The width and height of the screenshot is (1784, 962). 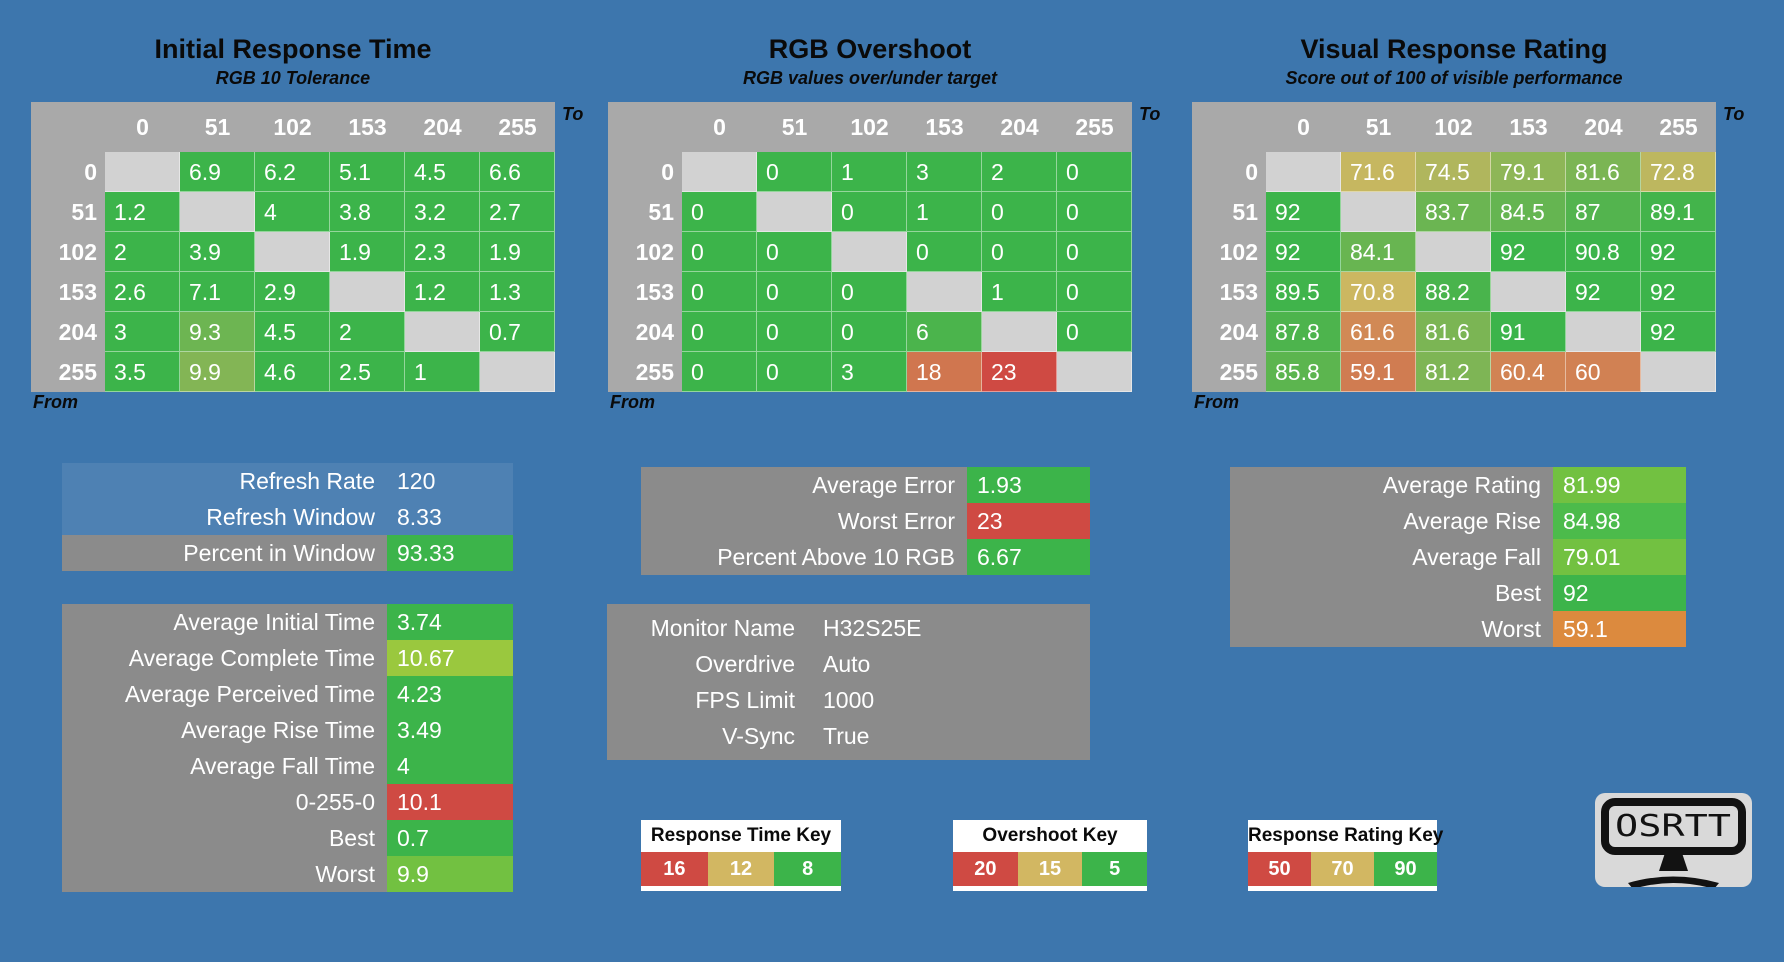 I want to click on heatmap-cell: 3.2, so click(x=442, y=212).